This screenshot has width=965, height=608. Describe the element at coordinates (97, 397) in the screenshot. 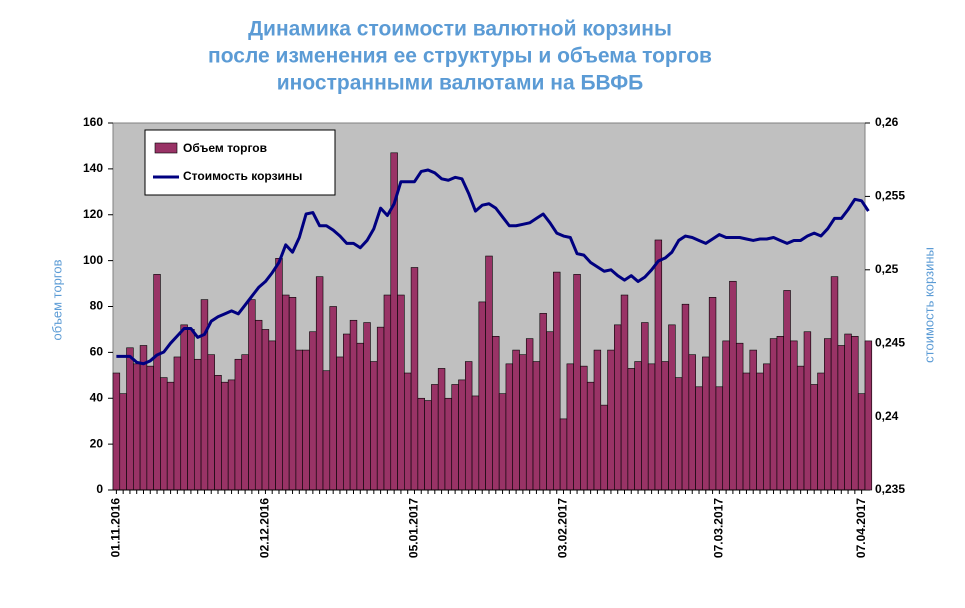

I see `y-tick-label: 40` at that location.